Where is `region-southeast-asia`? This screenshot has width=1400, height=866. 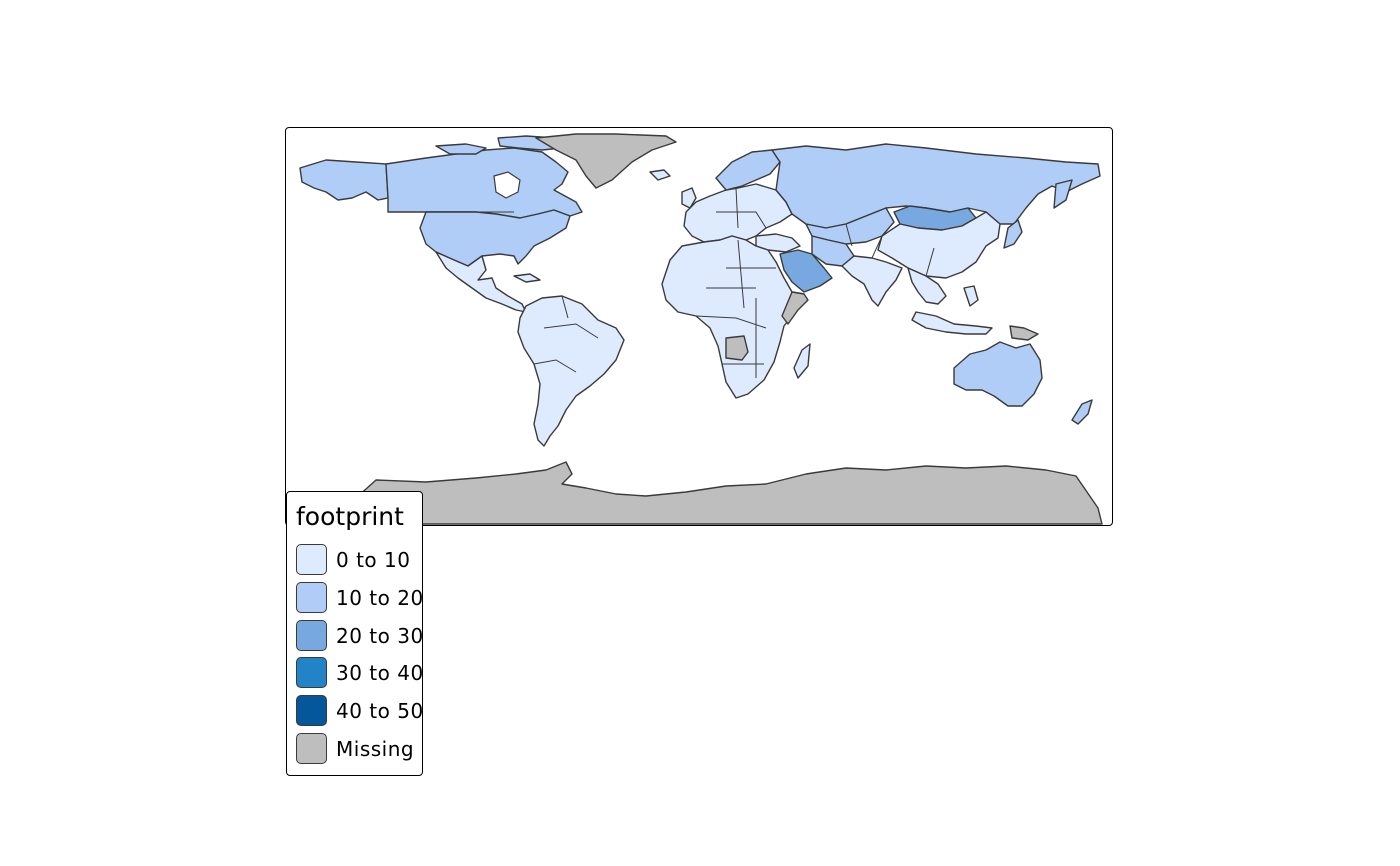
region-southeast-asia is located at coordinates (927, 286).